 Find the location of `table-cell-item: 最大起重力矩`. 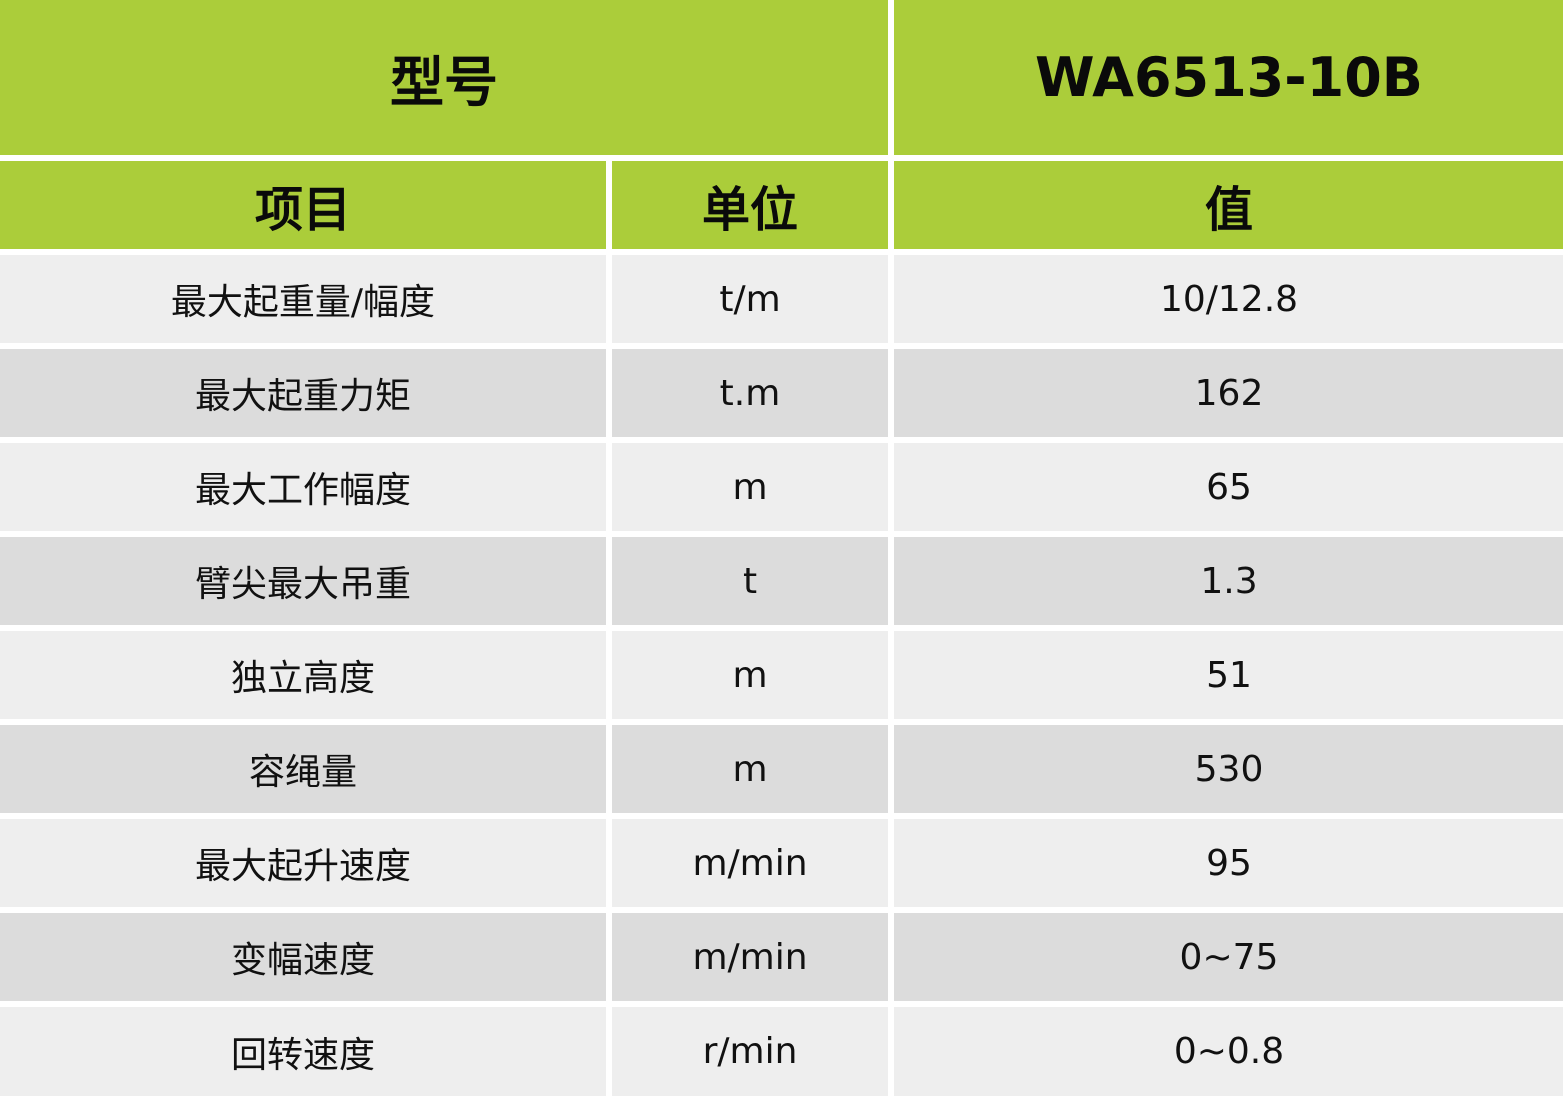

table-cell-item: 最大起重力矩 is located at coordinates (303, 393).